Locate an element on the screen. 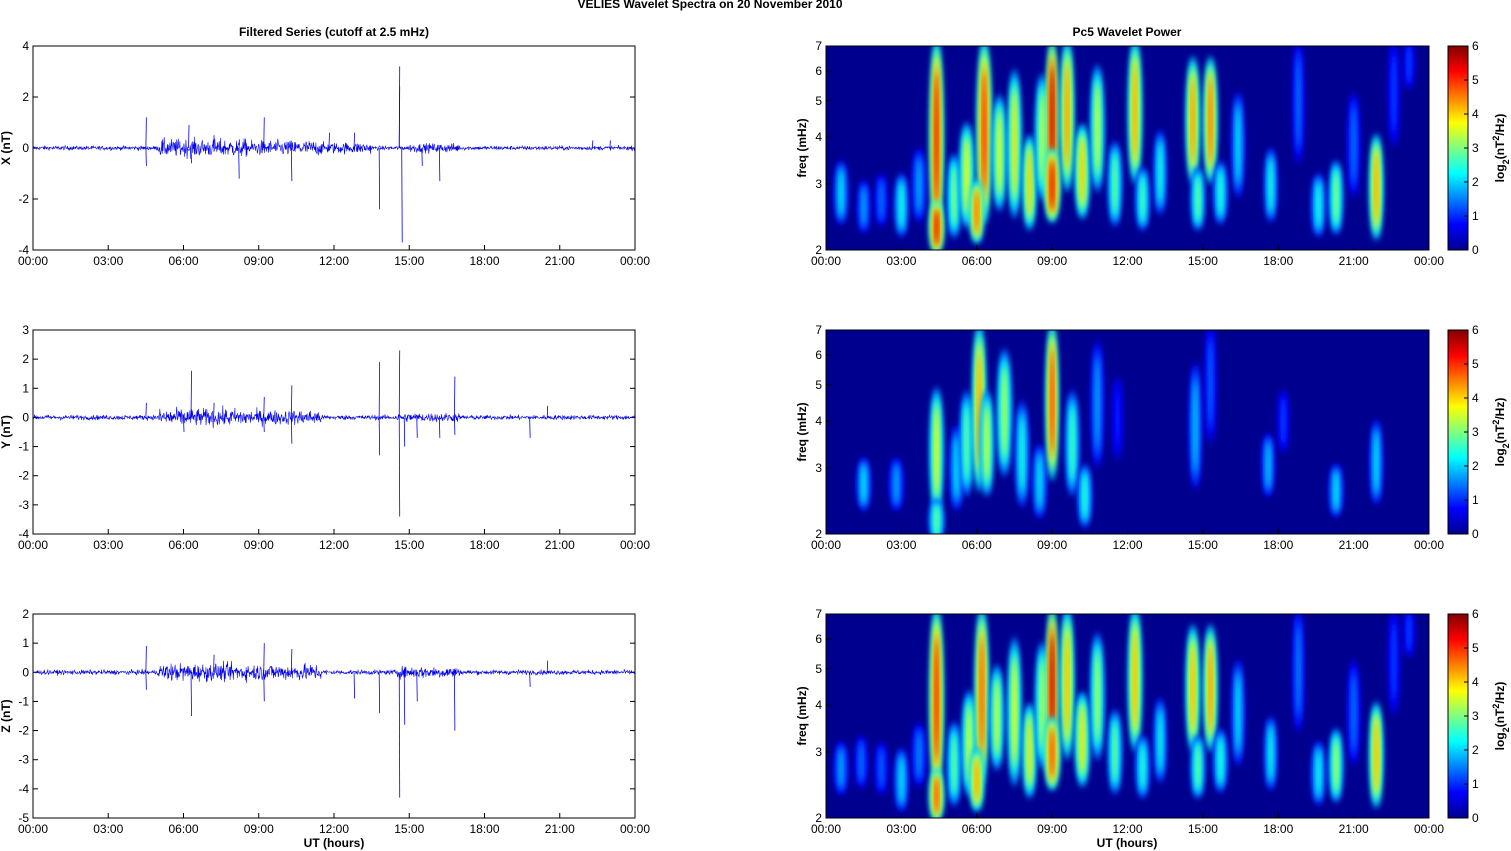  series-xtick-label: 06:00 is located at coordinates (183, 829).